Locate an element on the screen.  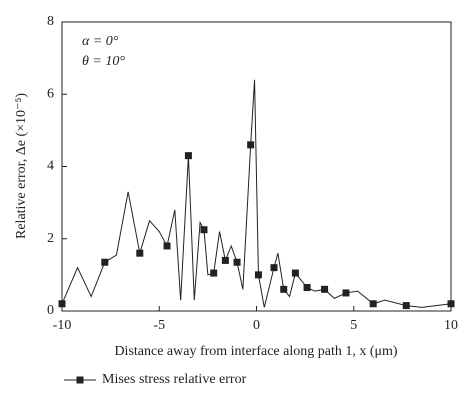
y-axis-label: Relative error, Δe (×10⁻⁵) is located at coordinates (21, 166).